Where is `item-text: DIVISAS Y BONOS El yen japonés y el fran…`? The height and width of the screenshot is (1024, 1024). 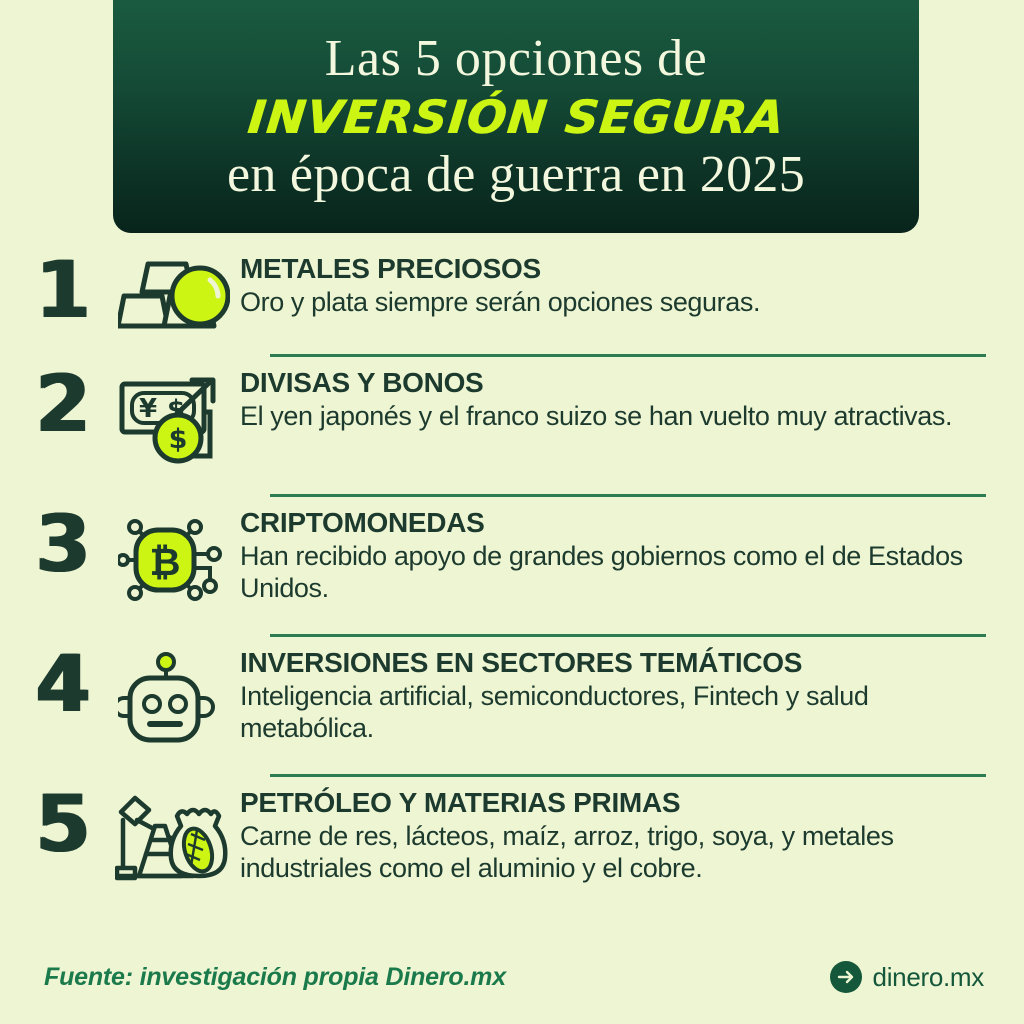
item-text: DIVISAS Y BONOS El yen japonés y el fran… is located at coordinates (611, 399).